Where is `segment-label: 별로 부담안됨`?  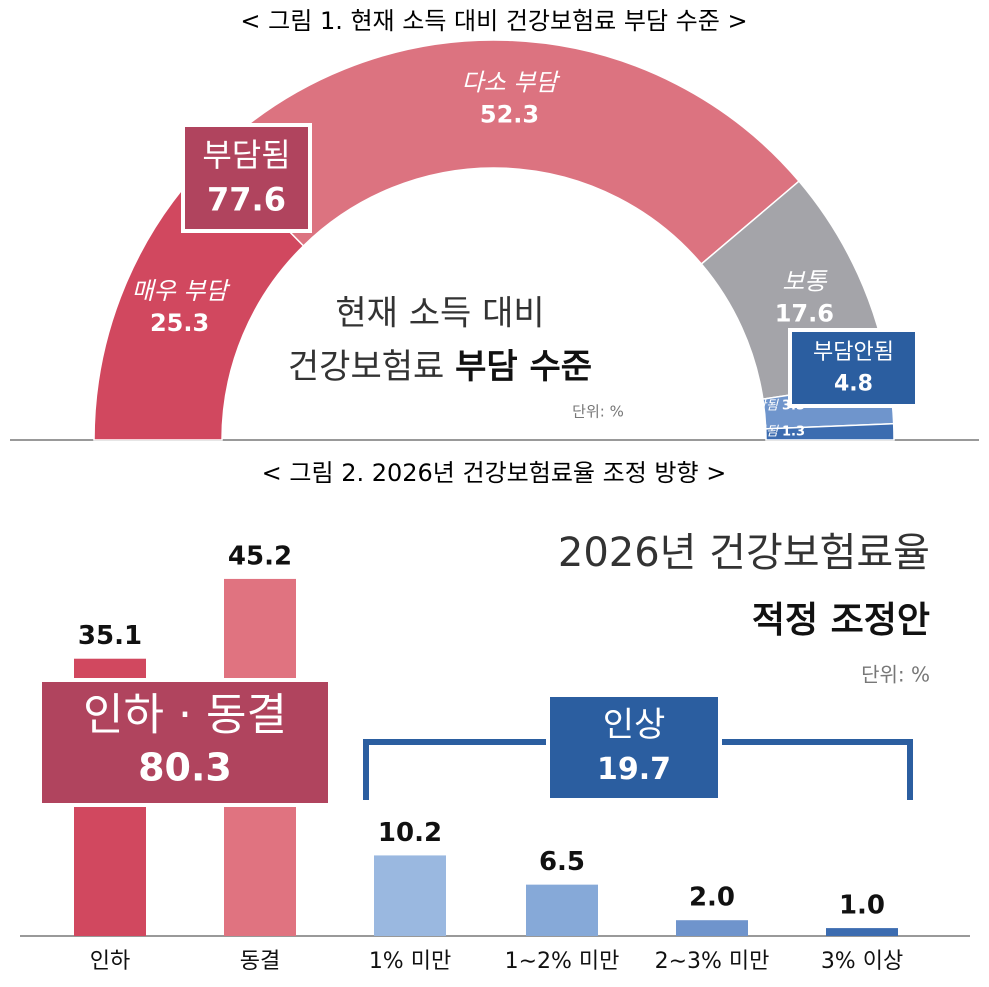 segment-label: 별로 부담안됨 is located at coordinates (740, 406).